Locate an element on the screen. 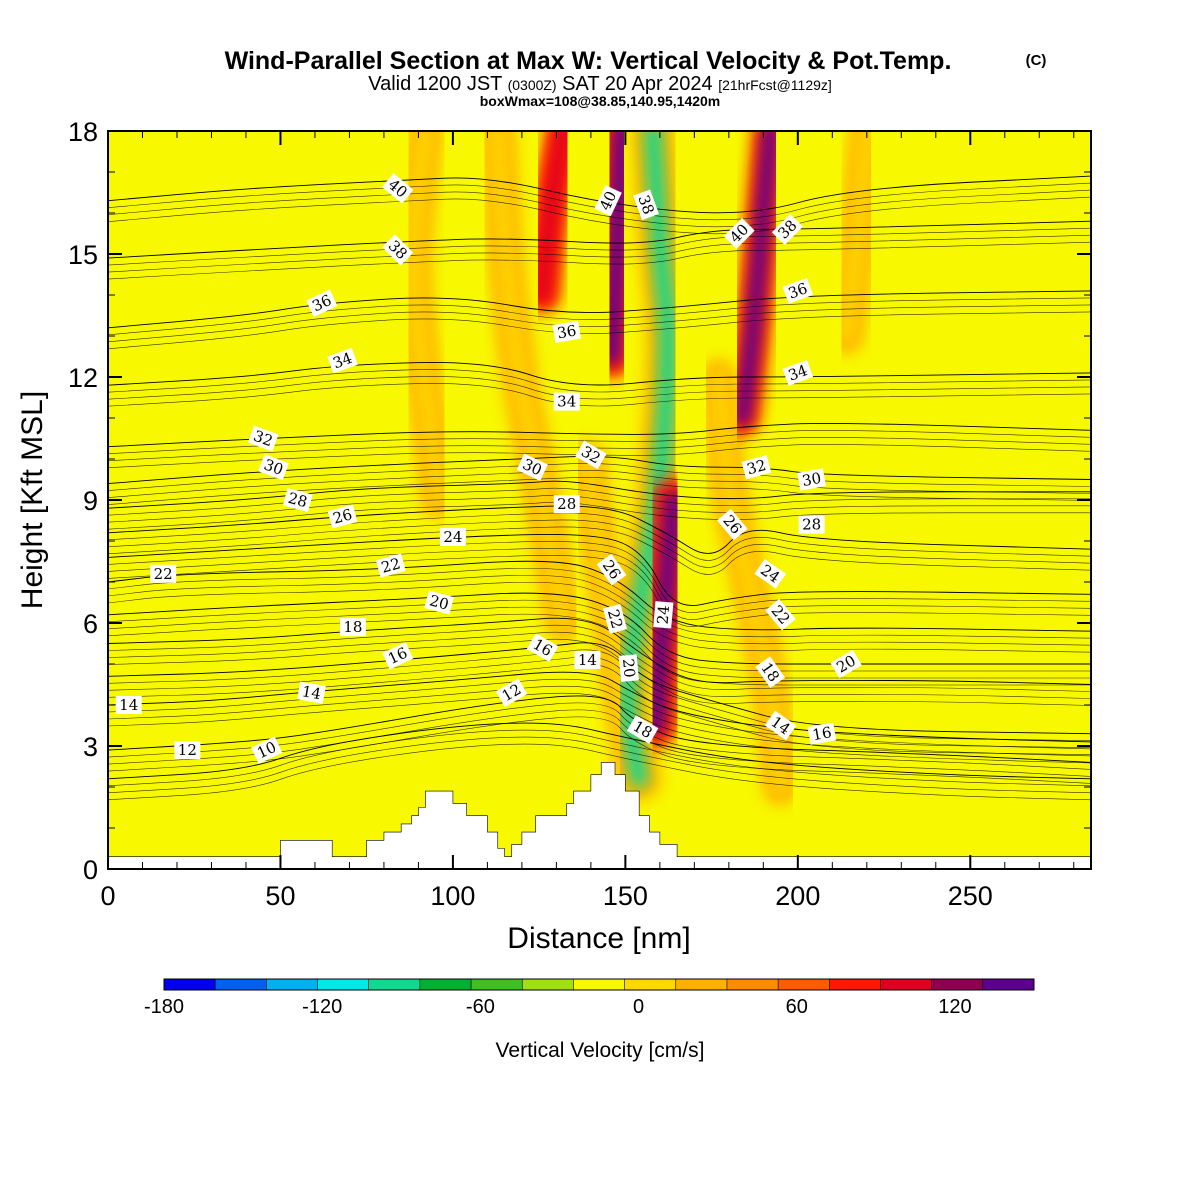 This screenshot has height=1200, width=1200. contour-label-29: 14 is located at coordinates (587, 659).